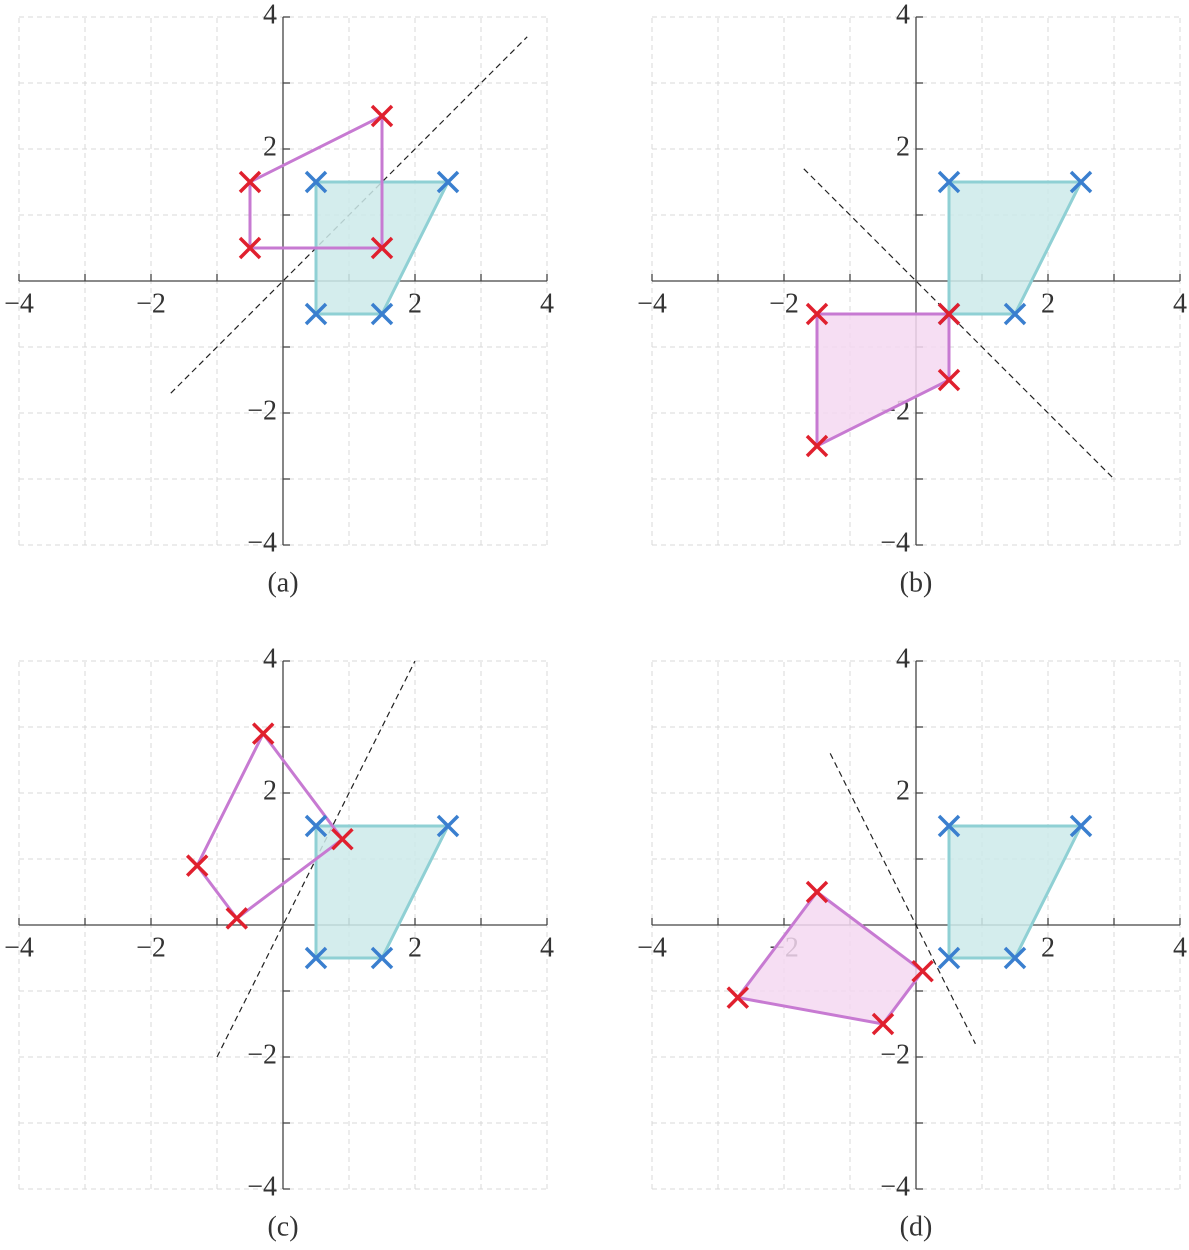 The image size is (1189, 1250). I want to click on caption: (a), so click(282, 582).